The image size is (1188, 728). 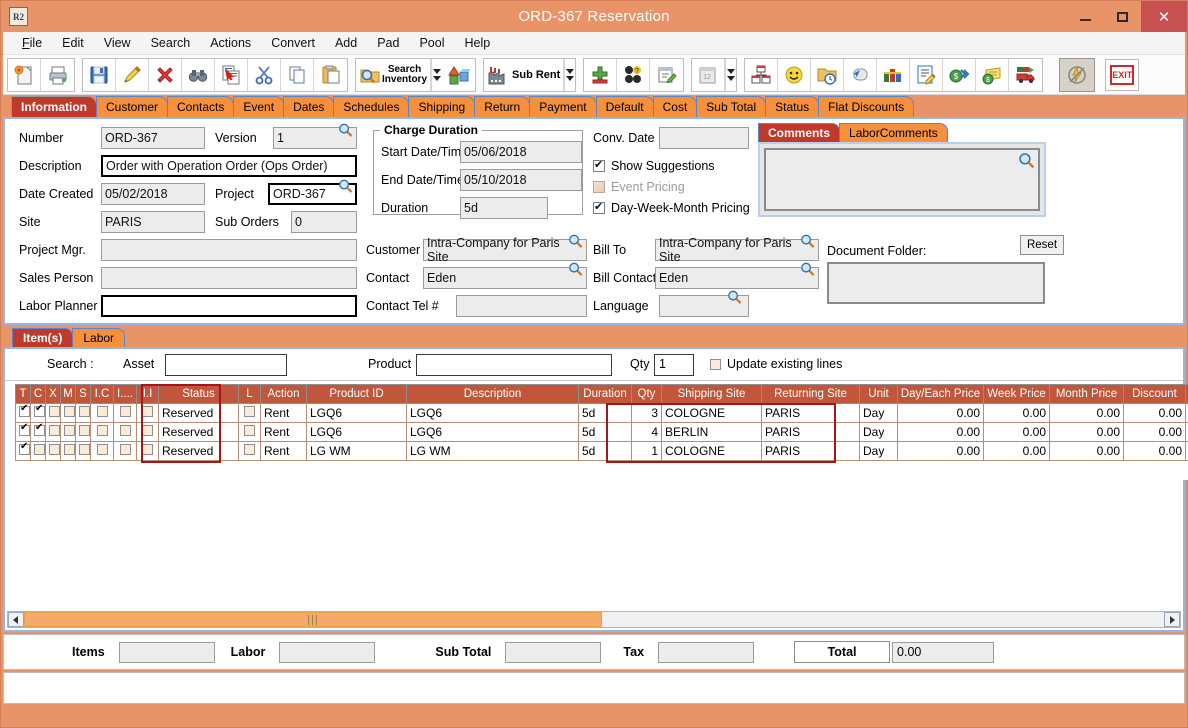 What do you see at coordinates (315, 138) in the screenshot?
I see `version-field: 1` at bounding box center [315, 138].